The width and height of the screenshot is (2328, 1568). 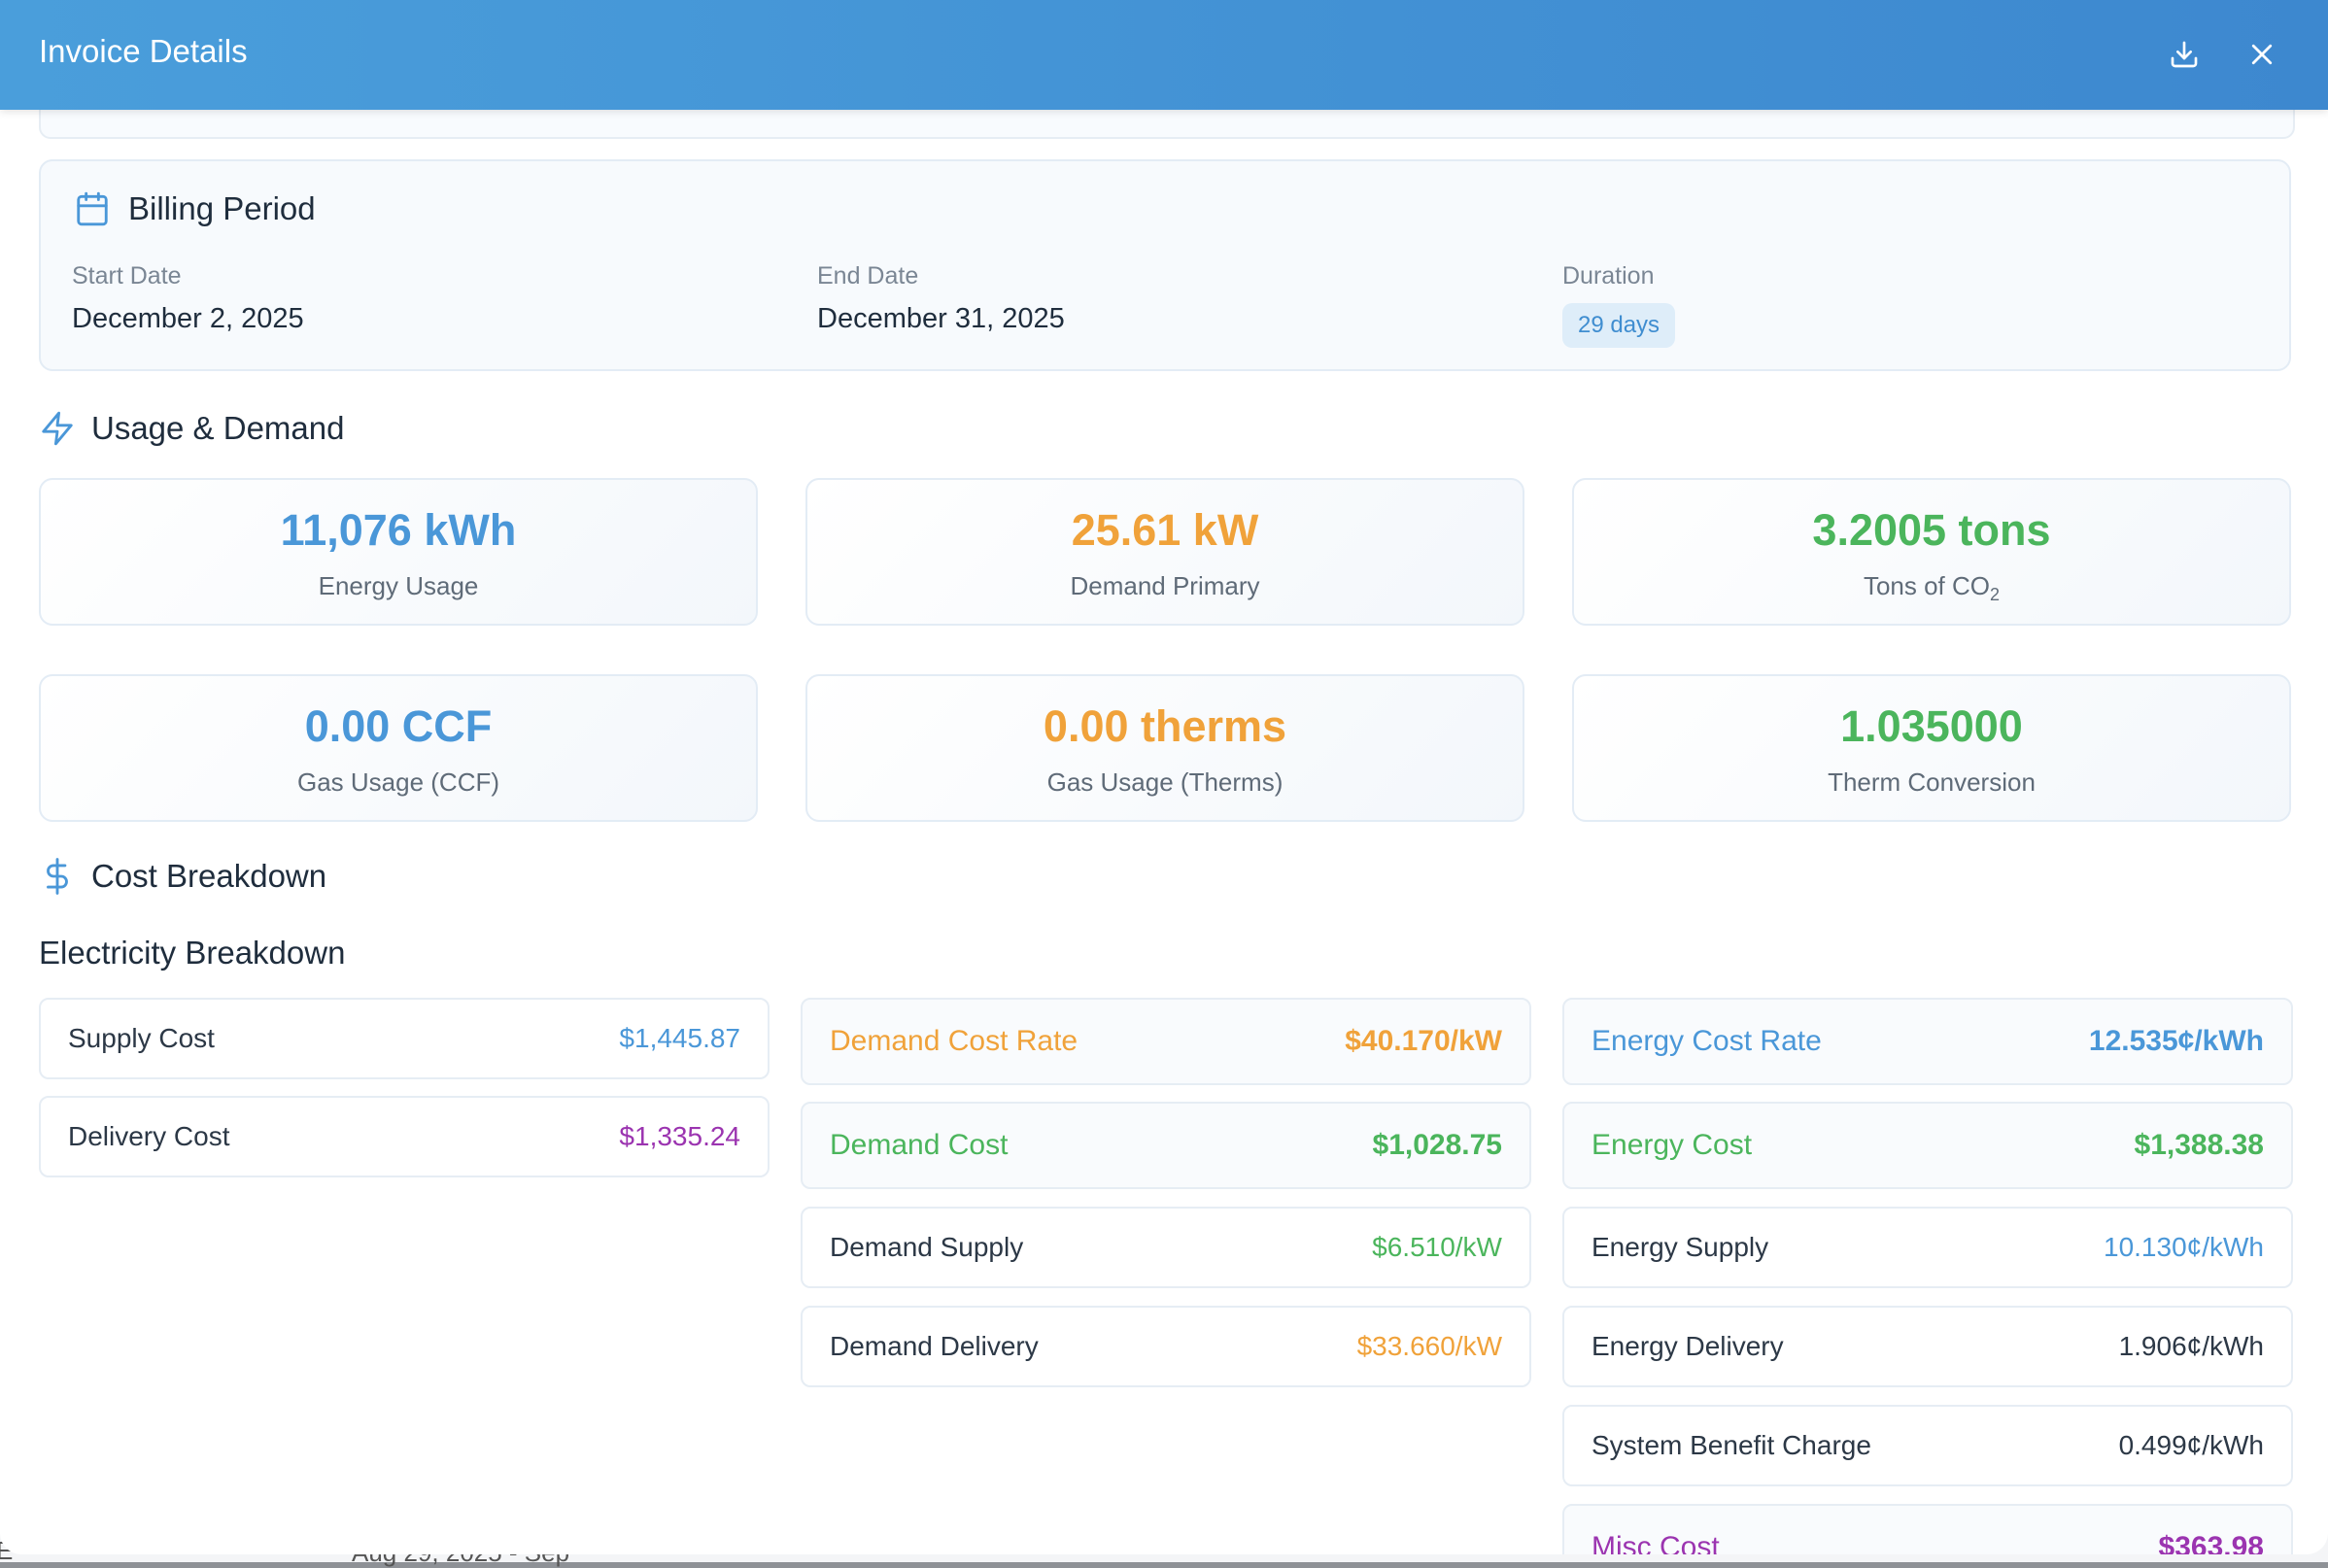 I want to click on cost-row-energy-delivery: Energy Delivery 1.906¢/kWh, so click(x=1927, y=1346).